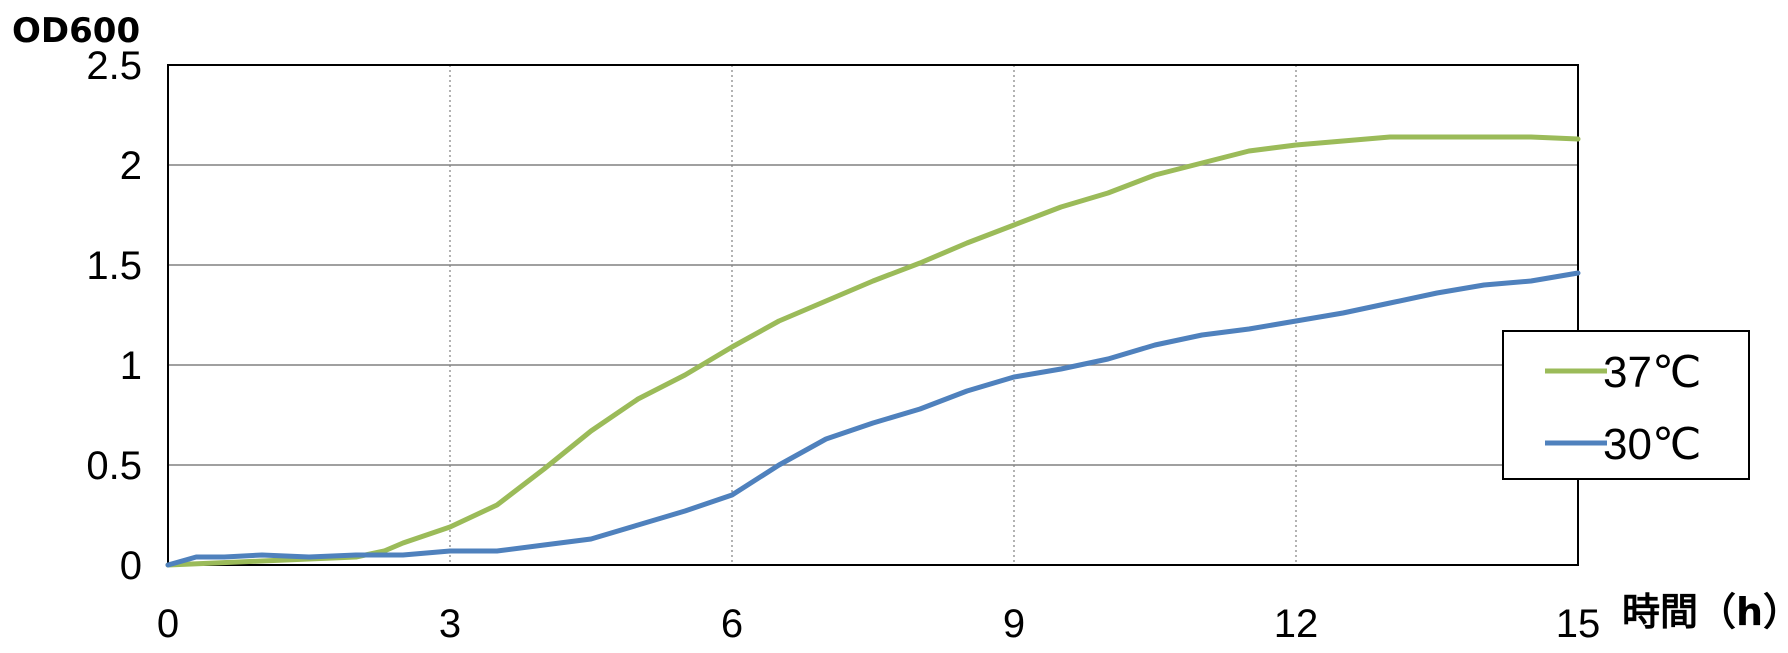  I want to click on y-tick-label: 1.5, so click(114, 266).